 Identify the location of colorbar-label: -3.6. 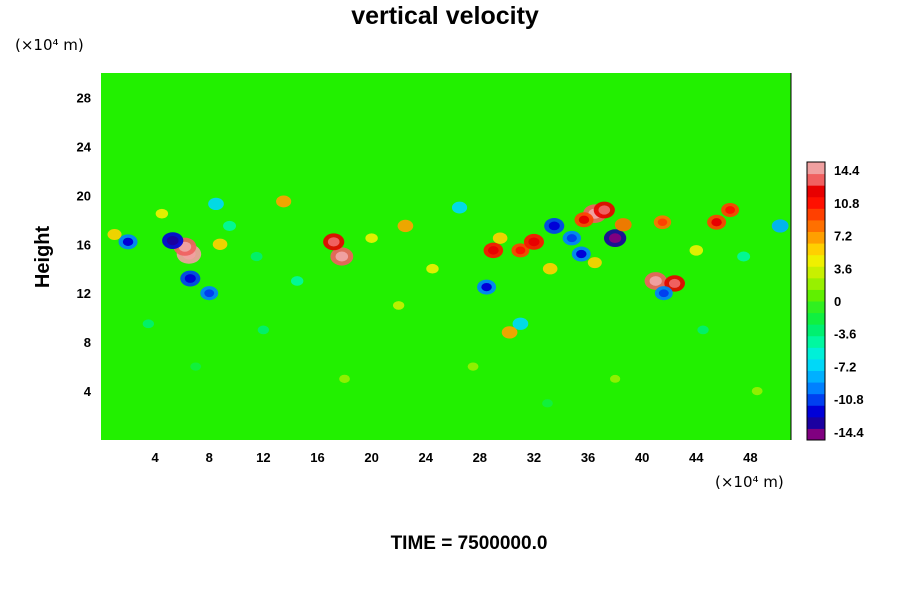
(845, 334).